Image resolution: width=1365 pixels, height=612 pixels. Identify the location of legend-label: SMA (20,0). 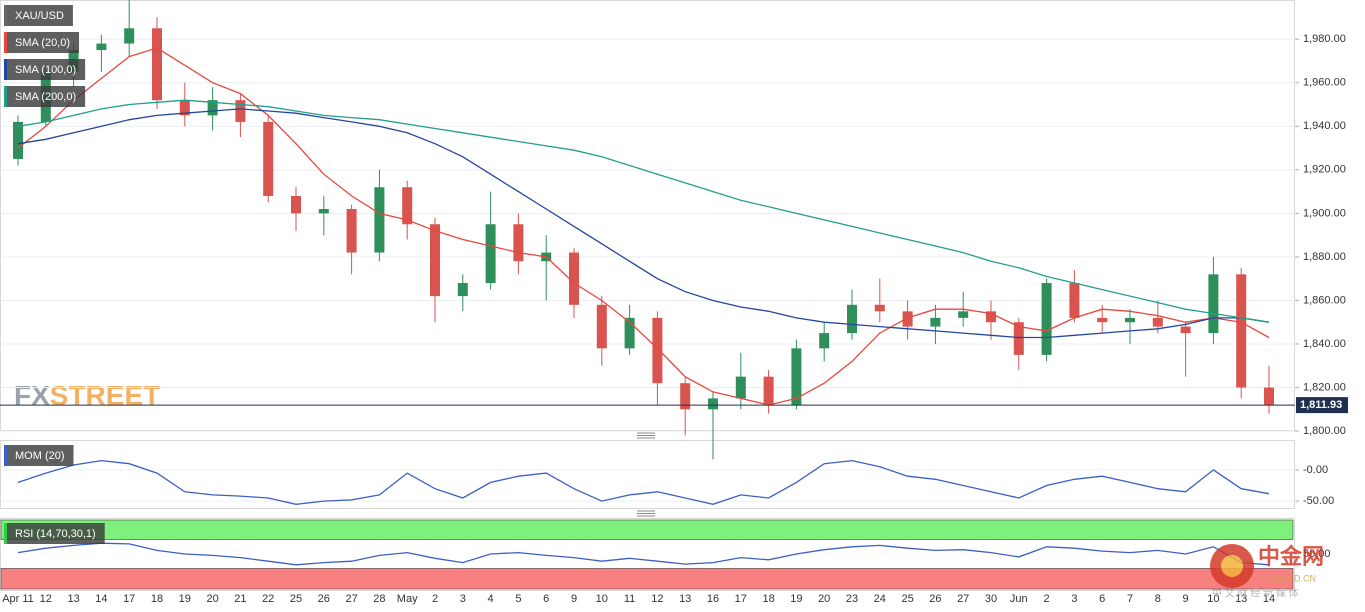
(42, 43).